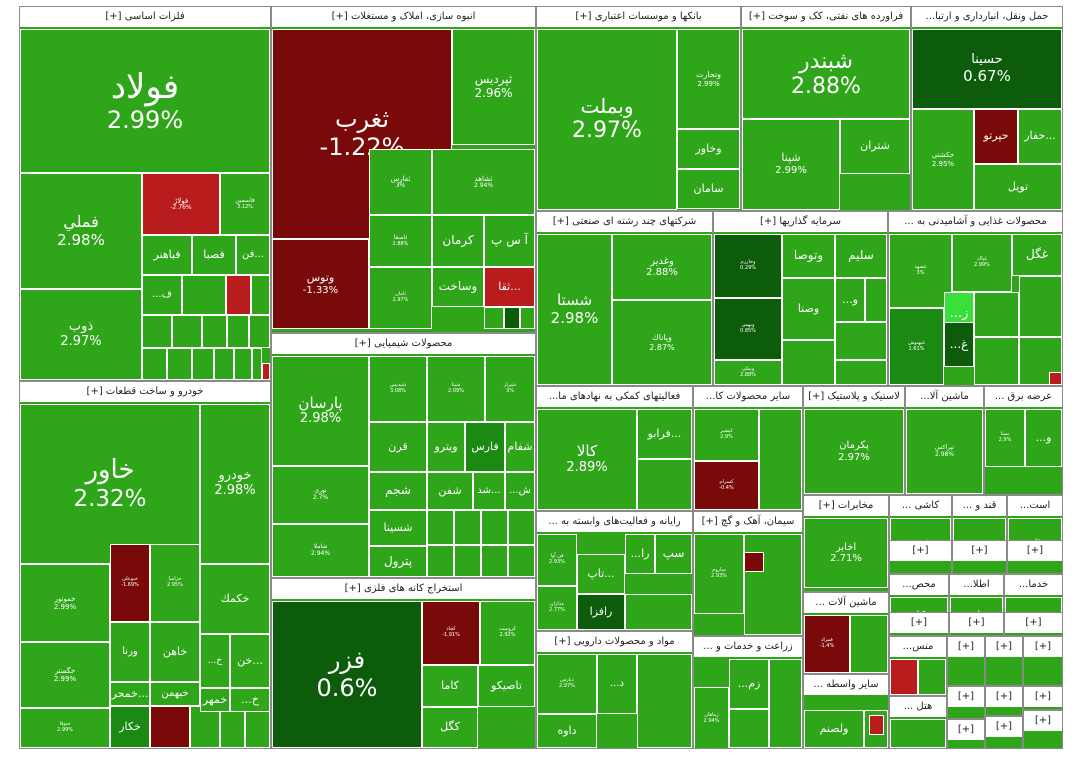  What do you see at coordinates (916, 346) in the screenshot?
I see `stock-tile: غبهنوش 1.61%` at bounding box center [916, 346].